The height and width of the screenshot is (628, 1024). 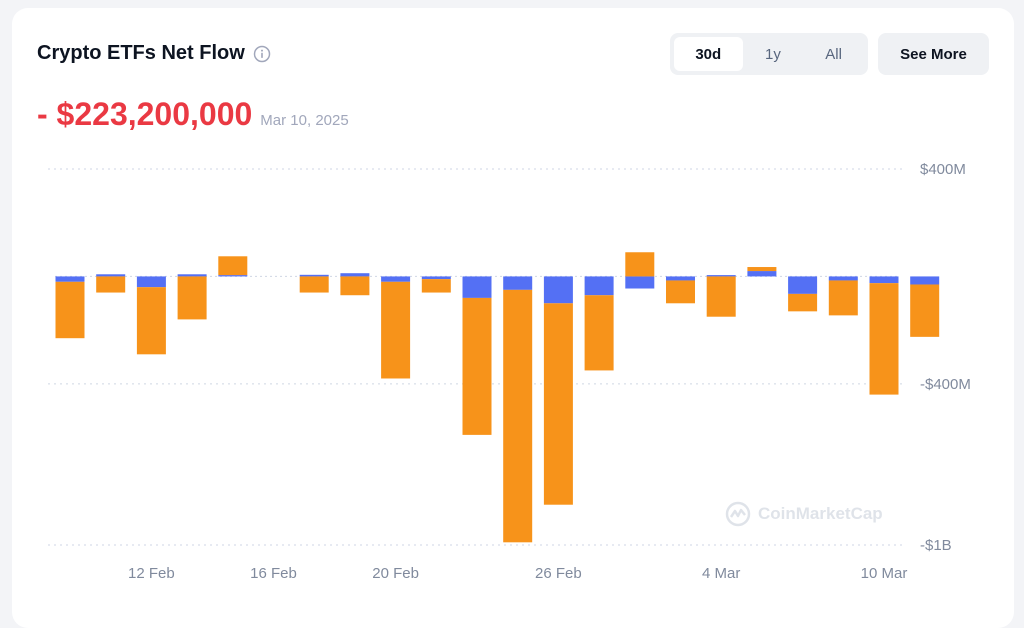 What do you see at coordinates (708, 54) in the screenshot?
I see `range-30d-button: 30d` at bounding box center [708, 54].